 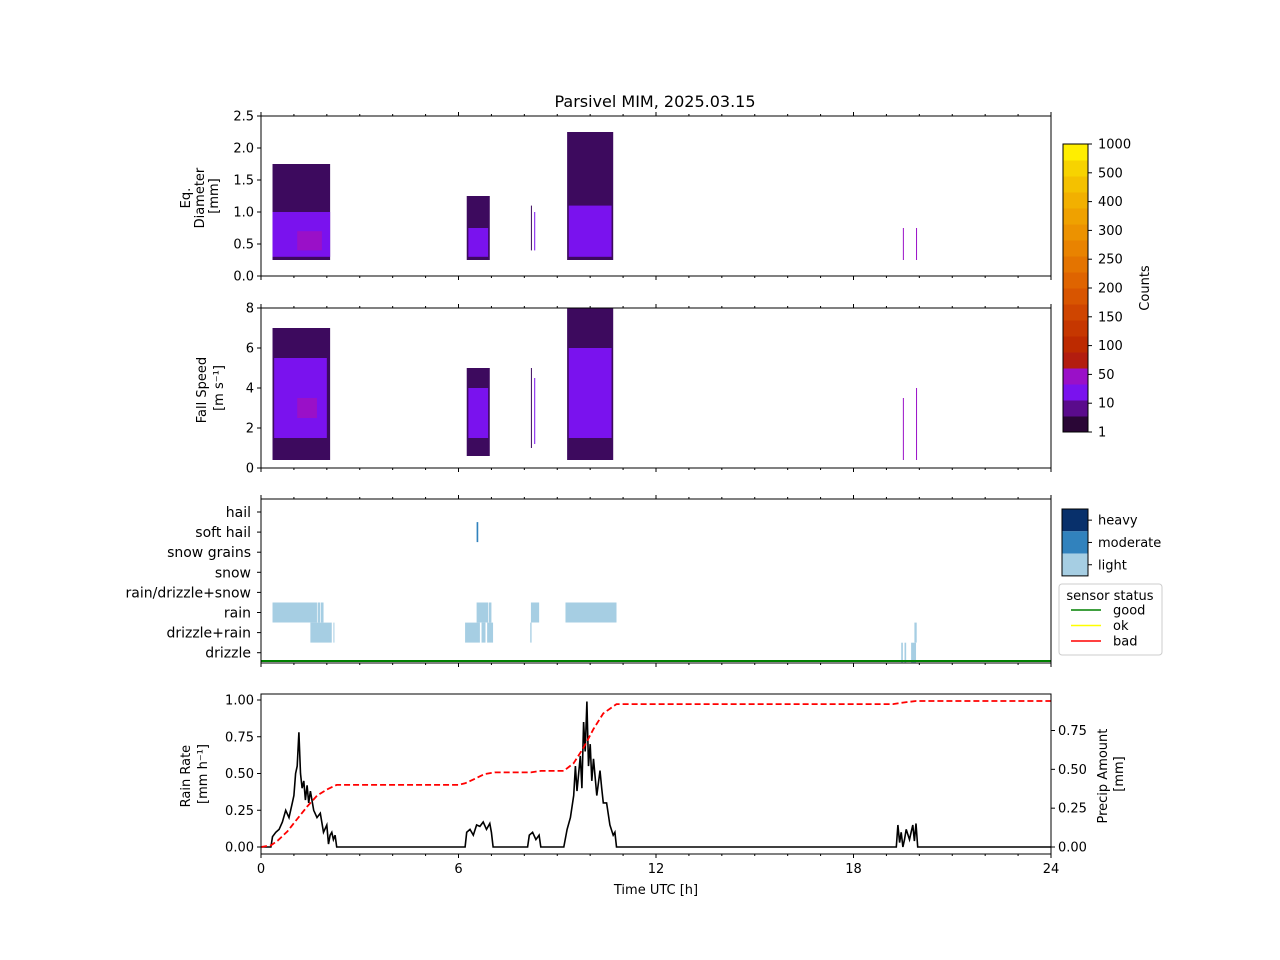 I want to click on colorbar-tick-label-9: 500, so click(x=1110, y=173).